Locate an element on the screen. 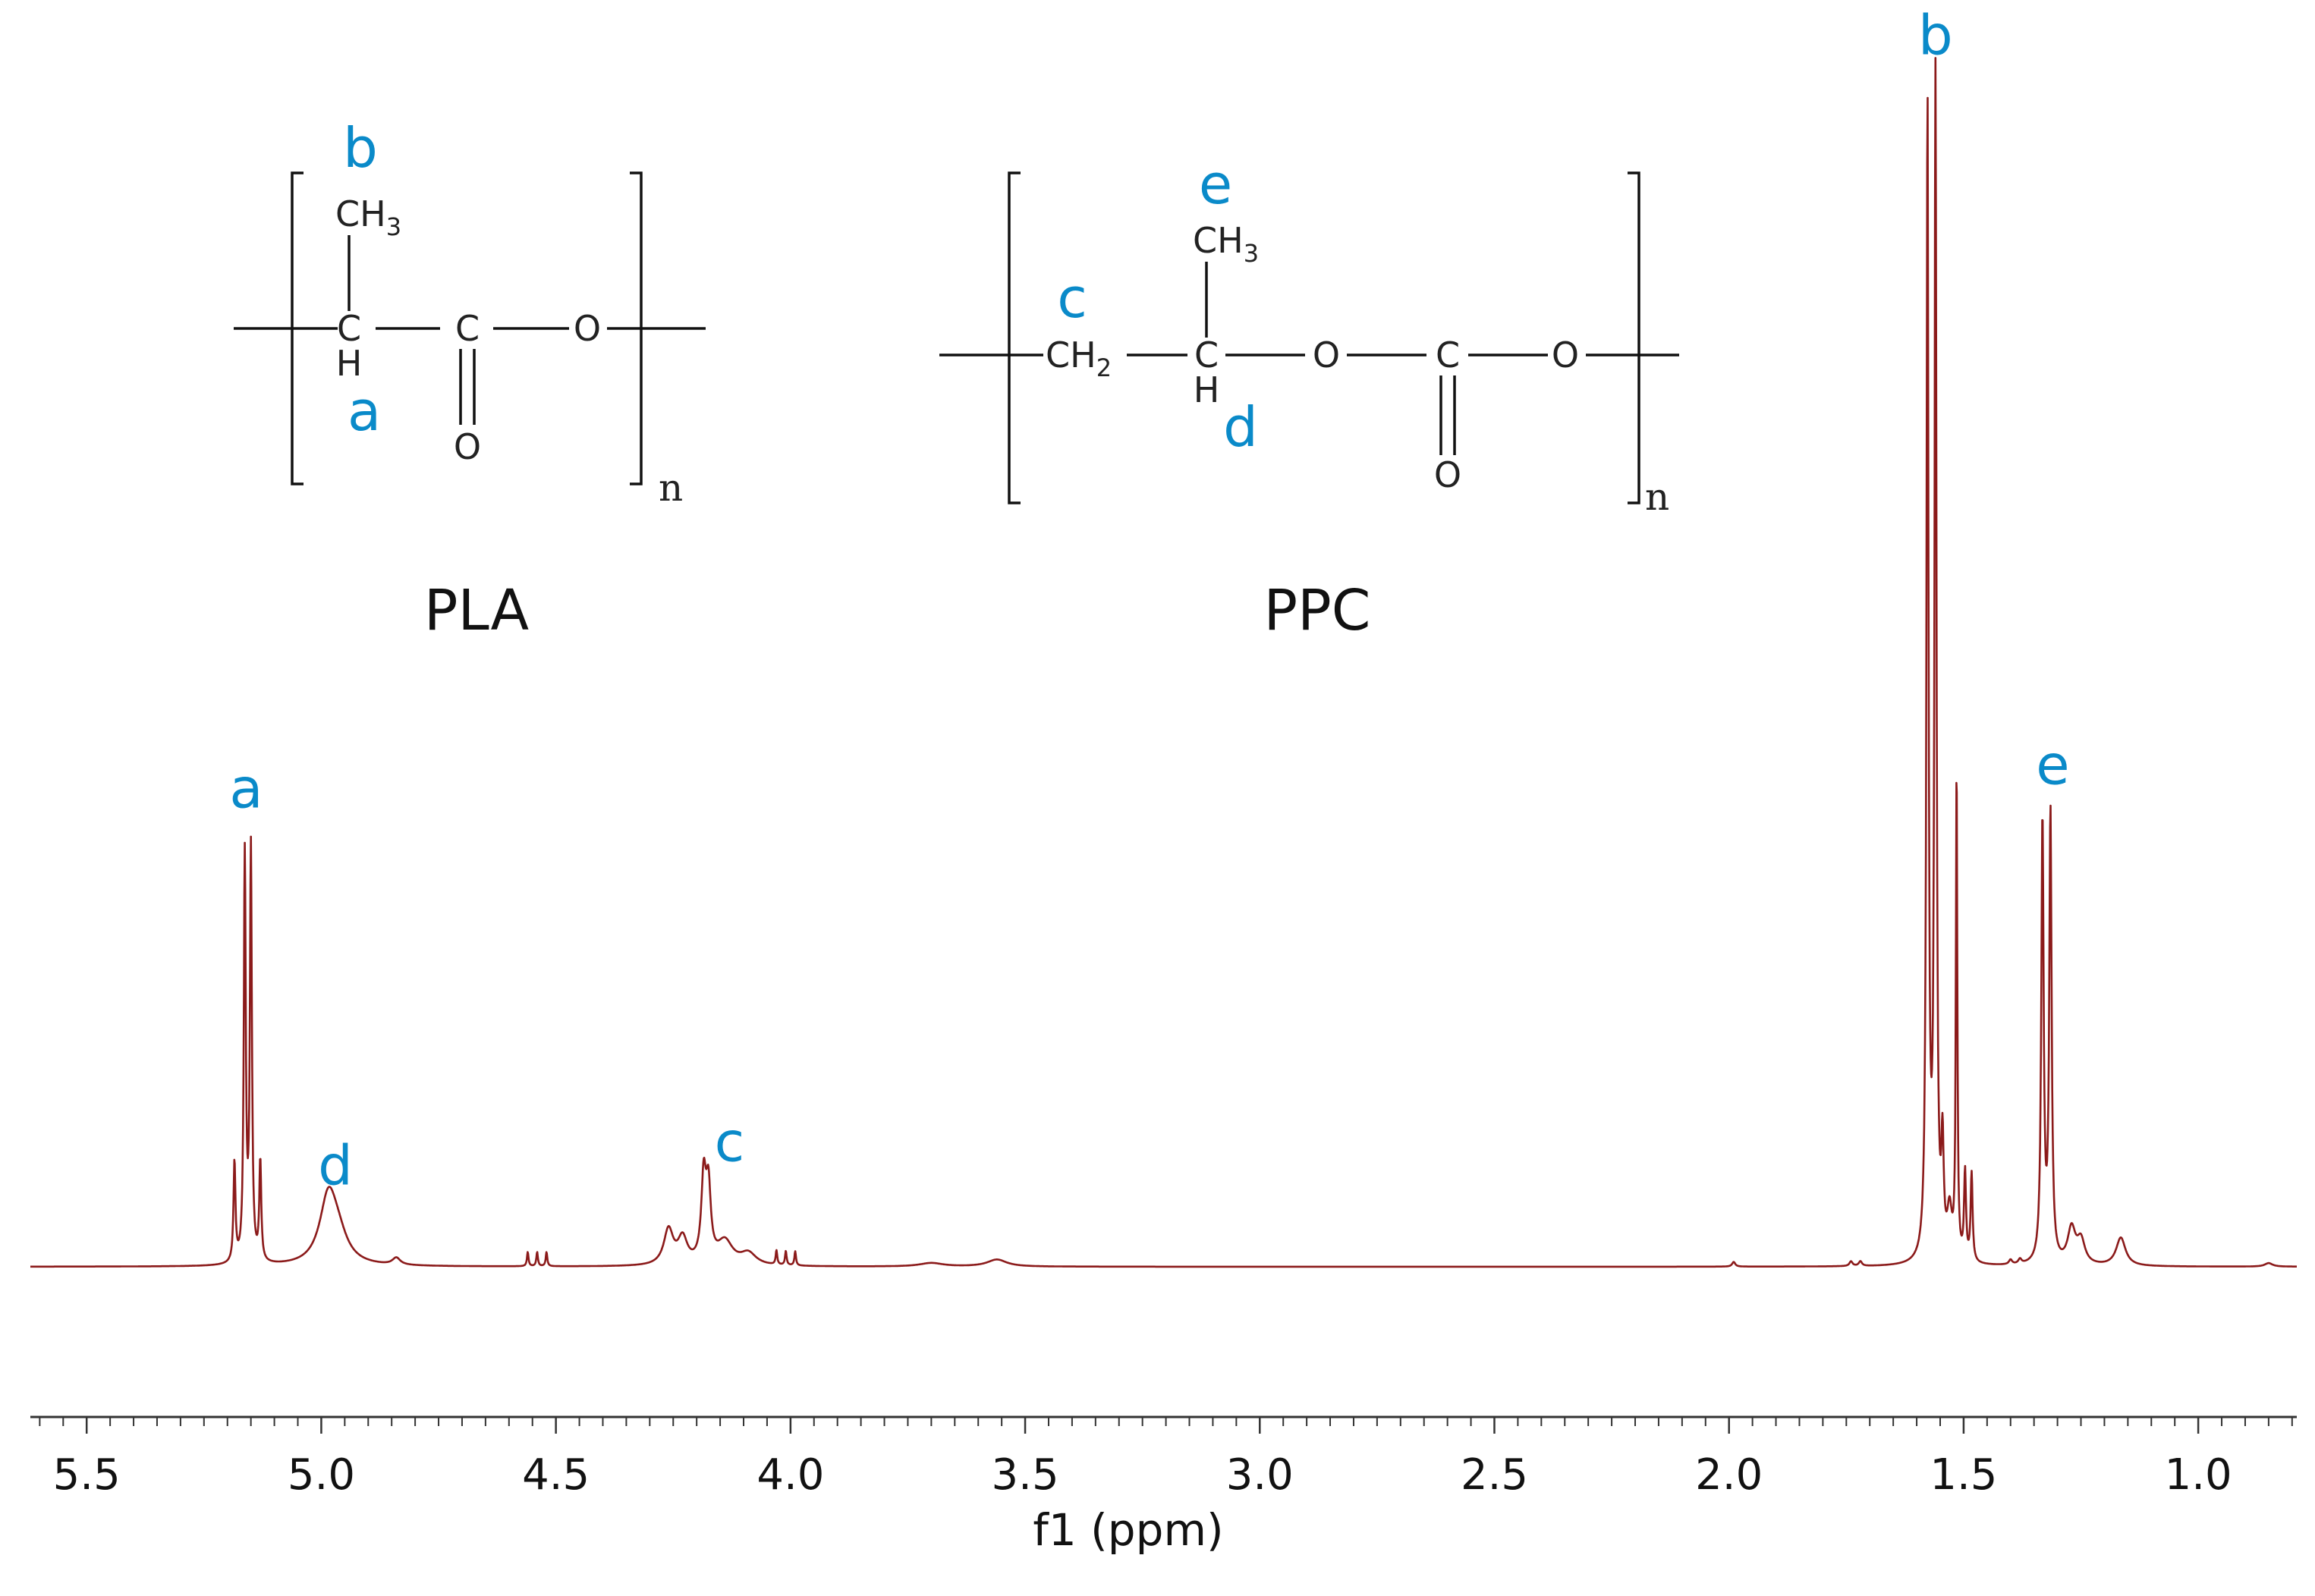 The image size is (2315, 1596). pla-methyl-ch: CH is located at coordinates (361, 213).